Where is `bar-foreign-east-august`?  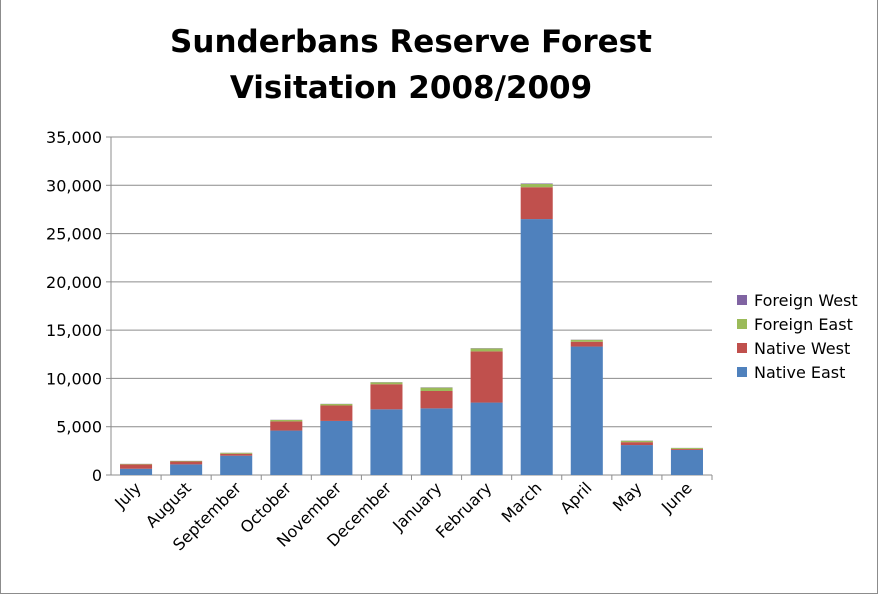 bar-foreign-east-august is located at coordinates (186, 461).